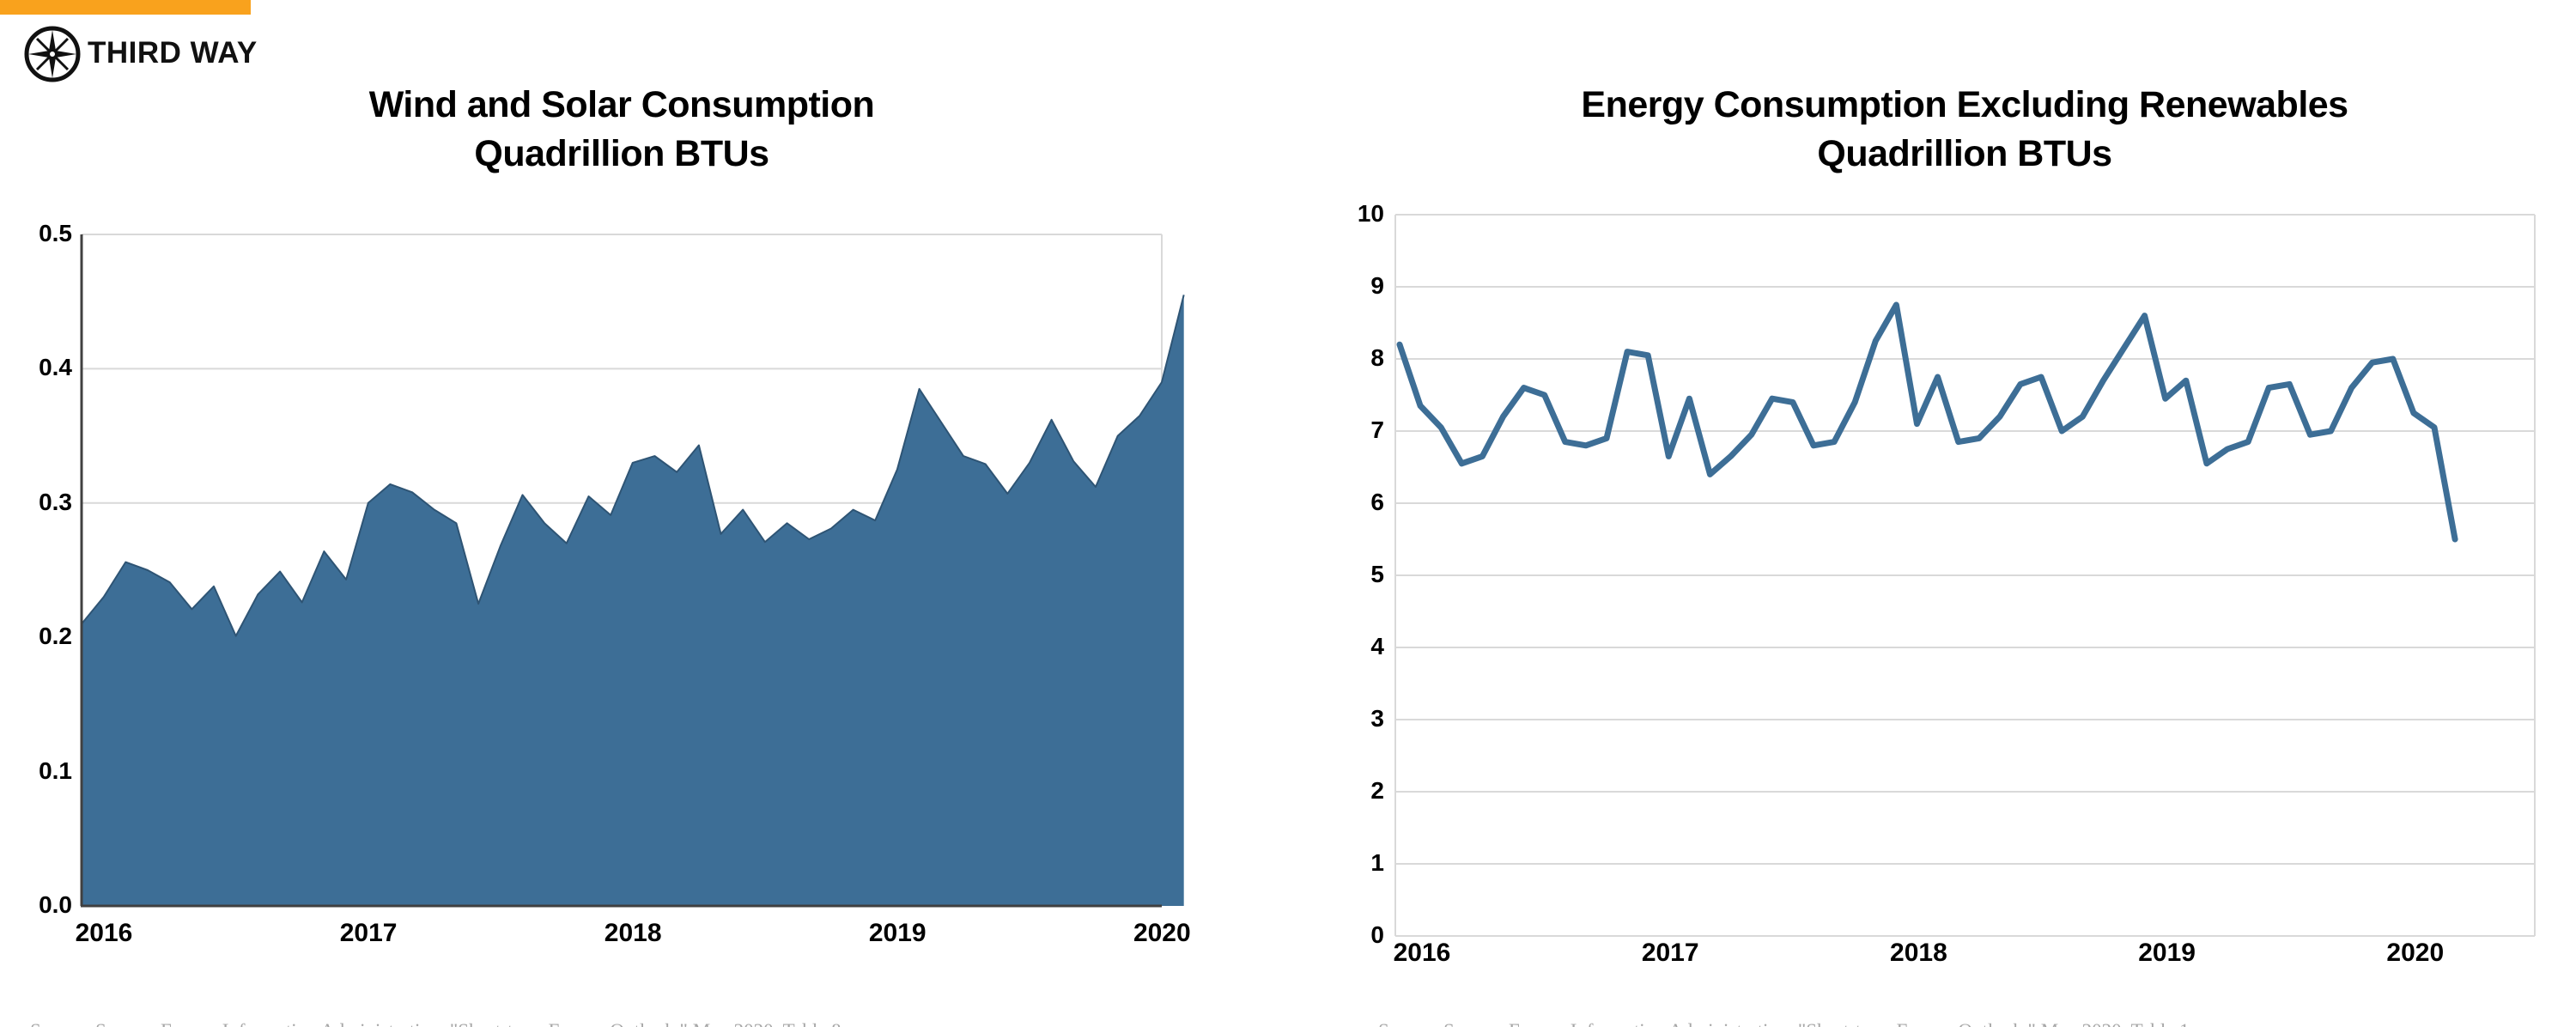 Image resolution: width=2576 pixels, height=1027 pixels. What do you see at coordinates (1670, 953) in the screenshot?
I see `right-year-2017: 2017` at bounding box center [1670, 953].